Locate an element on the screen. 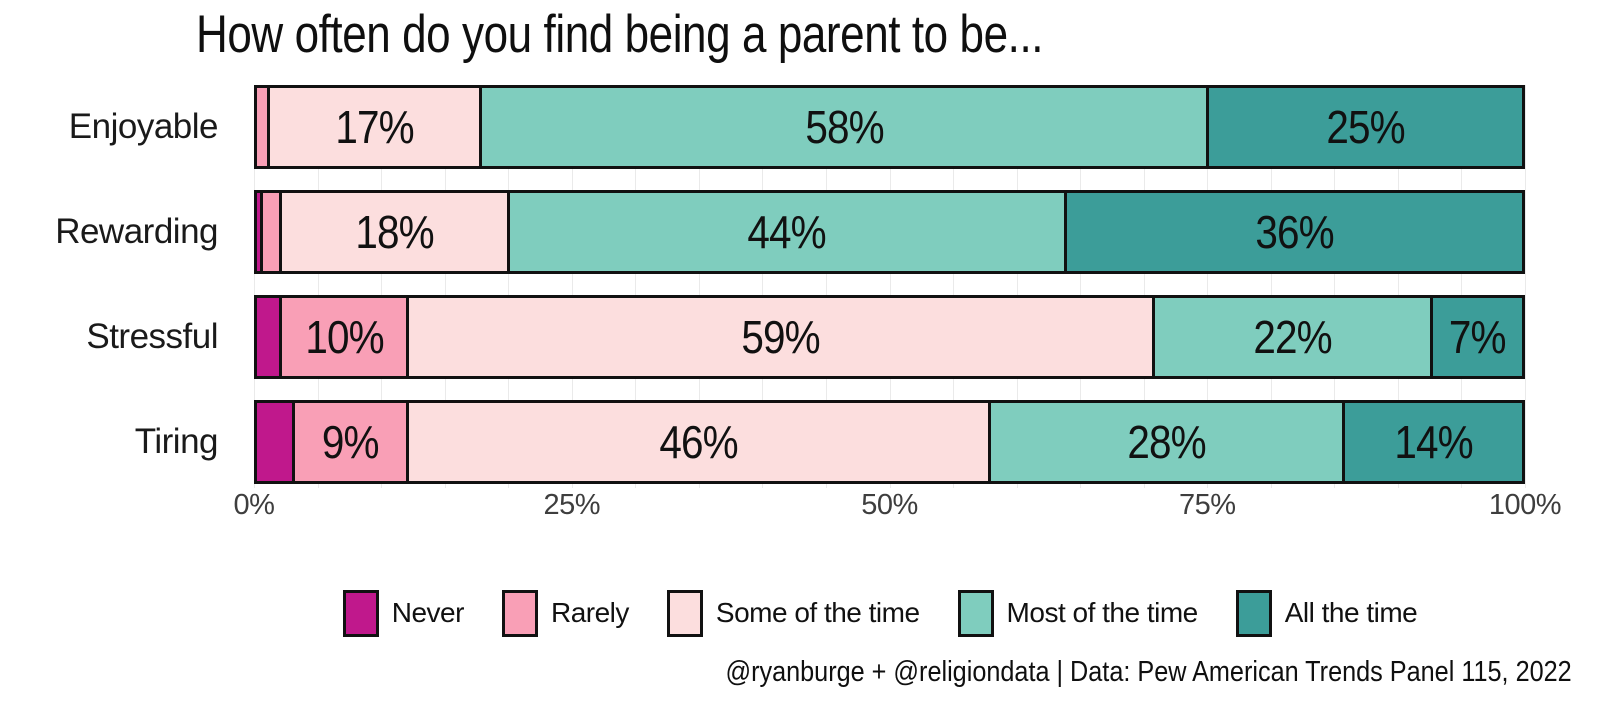 This screenshot has height=711, width=1600. bar-segment-label: 59% is located at coordinates (780, 337).